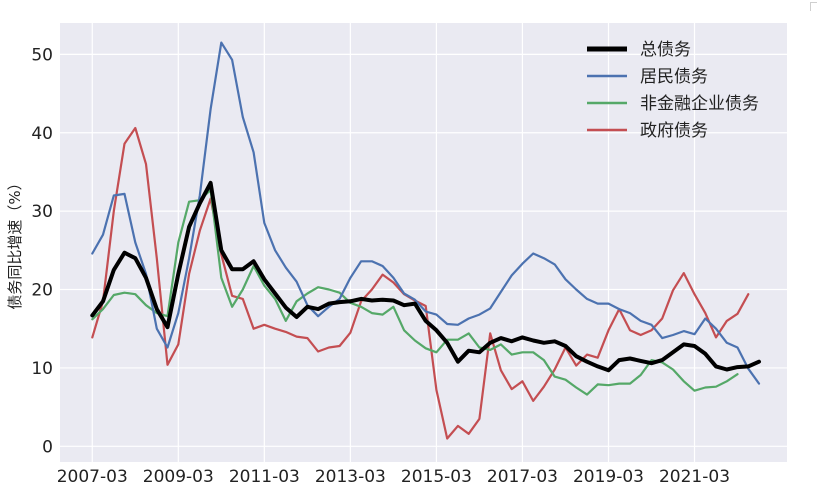  I want to click on x-tick-label: 2017-03, so click(522, 477).